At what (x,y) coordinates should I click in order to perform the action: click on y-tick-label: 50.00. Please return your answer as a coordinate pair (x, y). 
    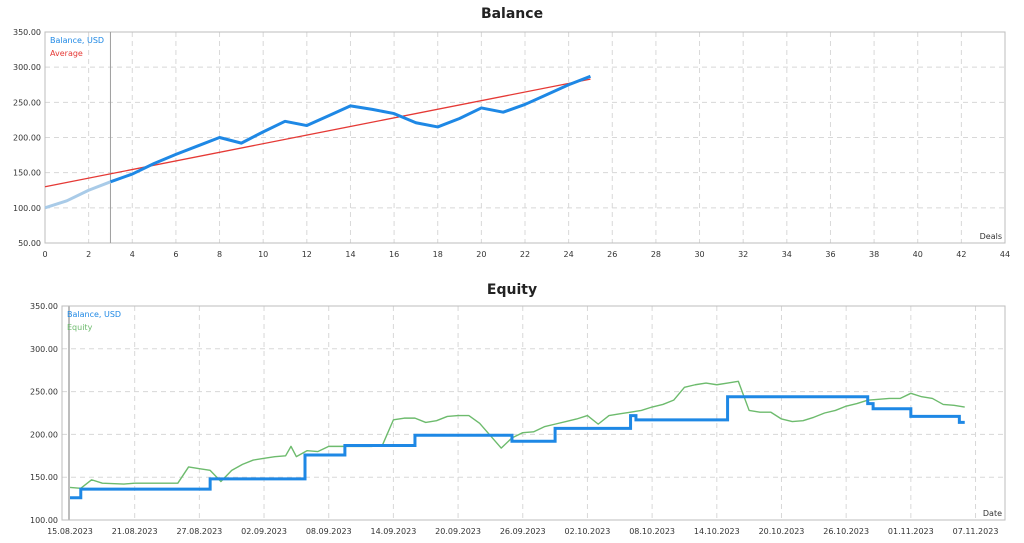
    Looking at the image, I should click on (29, 243).